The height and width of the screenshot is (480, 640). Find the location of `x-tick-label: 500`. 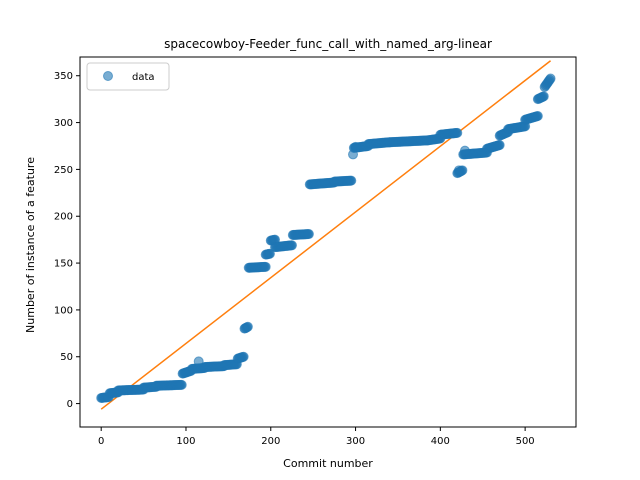

x-tick-label: 500 is located at coordinates (525, 441).